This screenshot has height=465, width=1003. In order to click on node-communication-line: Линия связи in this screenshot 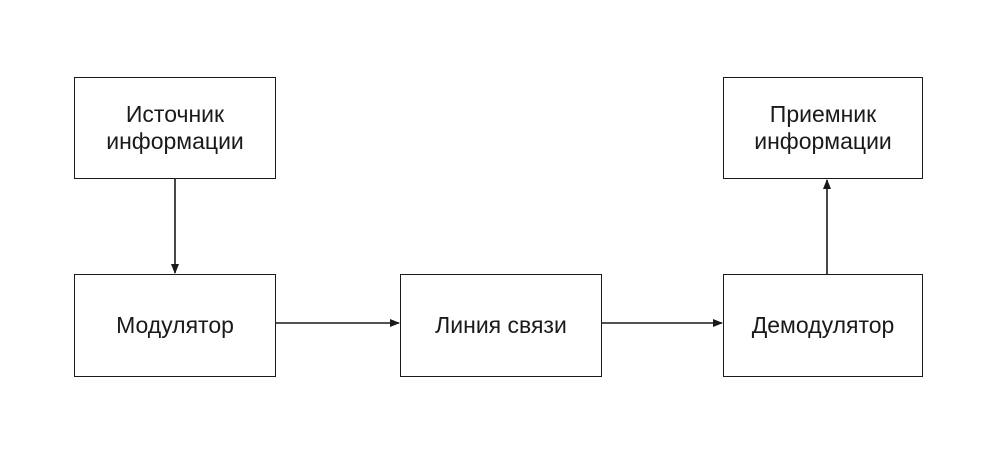, I will do `click(501, 325)`.